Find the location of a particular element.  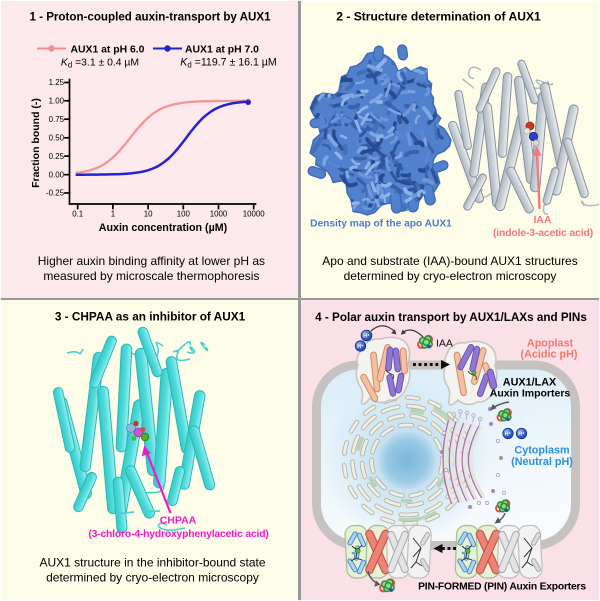

svg-text: Cytoplasm is located at coordinates (541, 451).